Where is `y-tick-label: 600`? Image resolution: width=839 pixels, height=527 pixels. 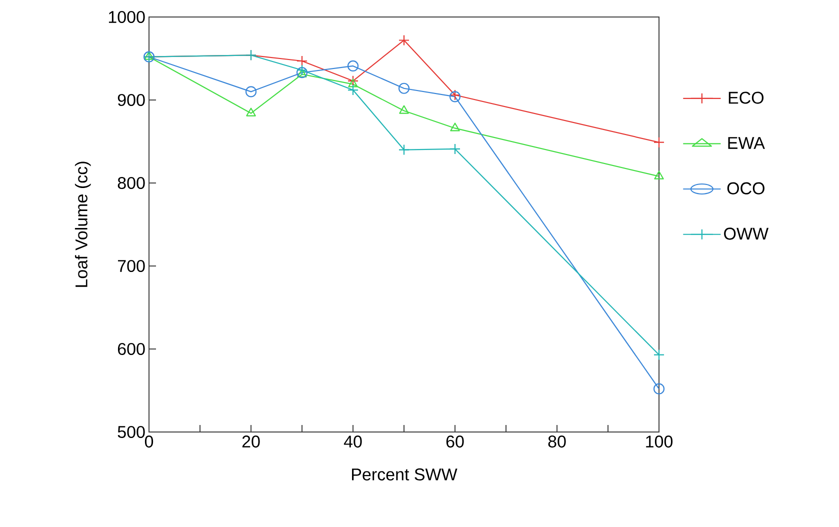 y-tick-label: 600 is located at coordinates (131, 349).